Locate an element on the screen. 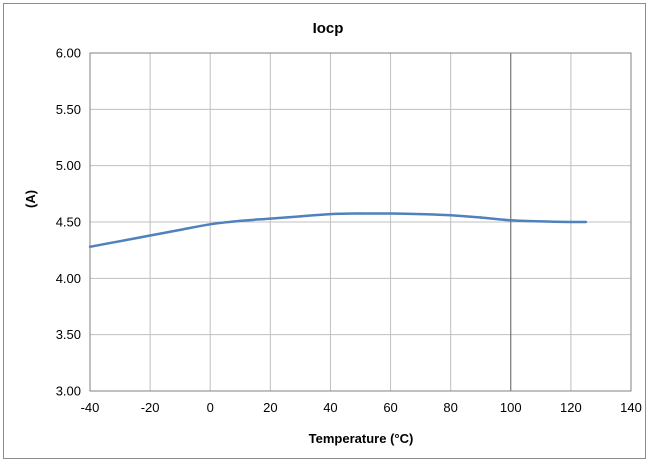  y-tick-label: 4.00 is located at coordinates (68, 278).